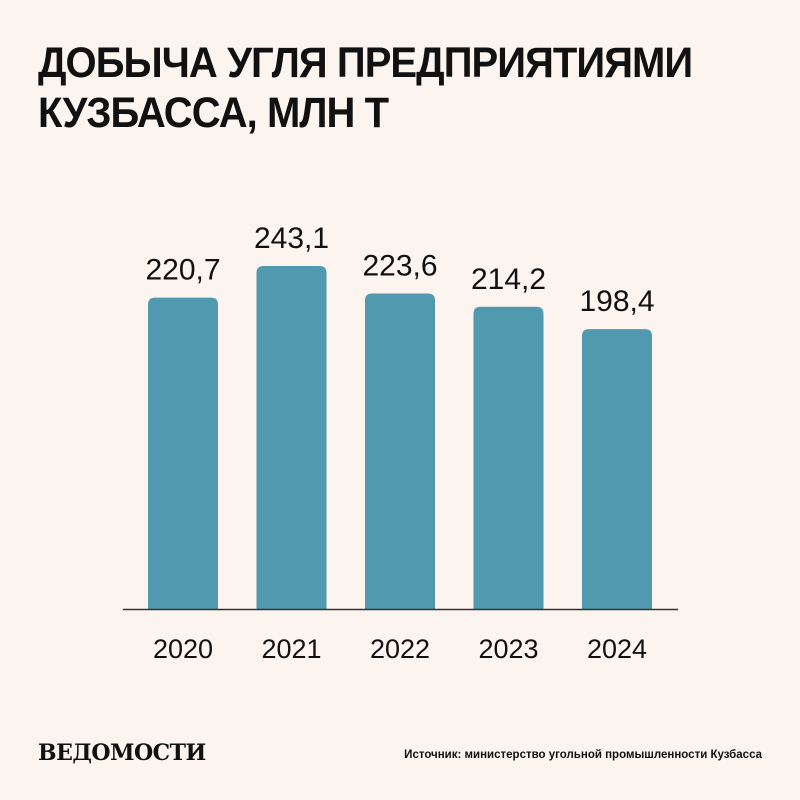  I want to click on bar-2024, so click(617, 469).